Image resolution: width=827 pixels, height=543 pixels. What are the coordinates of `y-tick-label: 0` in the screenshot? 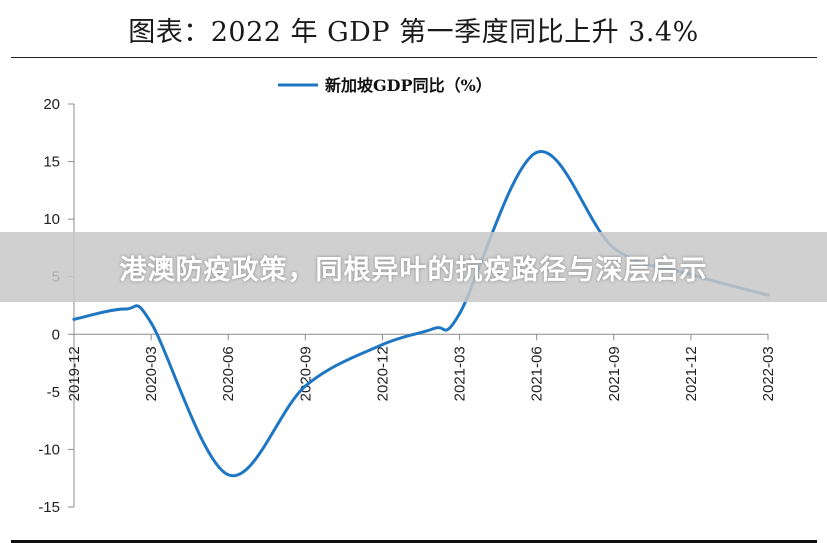 It's located at (56, 334).